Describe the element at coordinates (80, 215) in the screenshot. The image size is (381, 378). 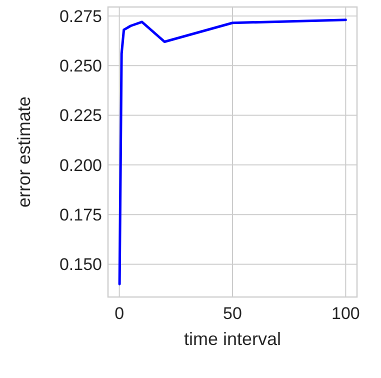
I see `y-tick-label: 0.175` at that location.